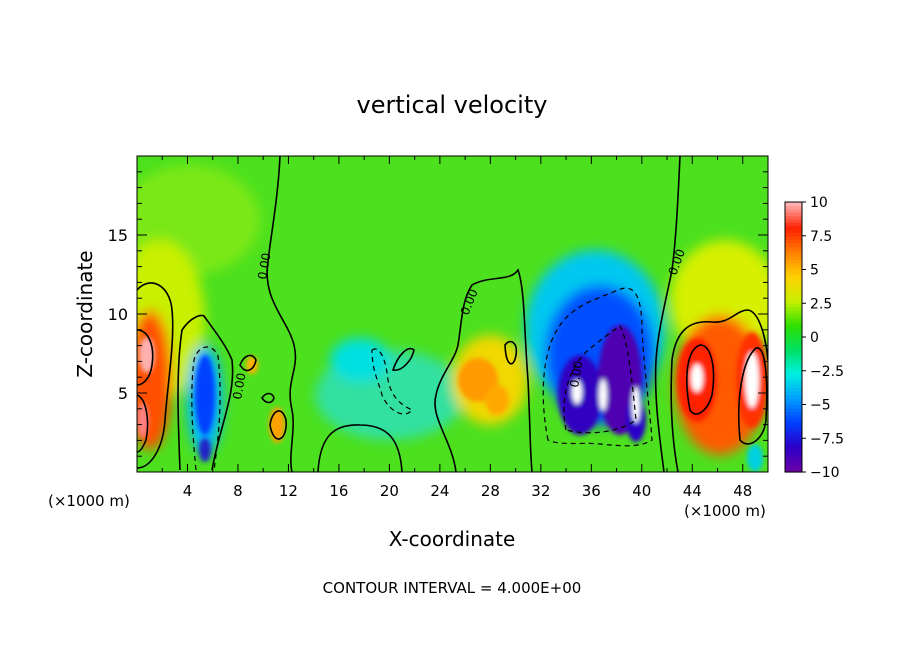 The width and height of the screenshot is (904, 654). What do you see at coordinates (490, 491) in the screenshot?
I see `x-tick-label: 28` at bounding box center [490, 491].